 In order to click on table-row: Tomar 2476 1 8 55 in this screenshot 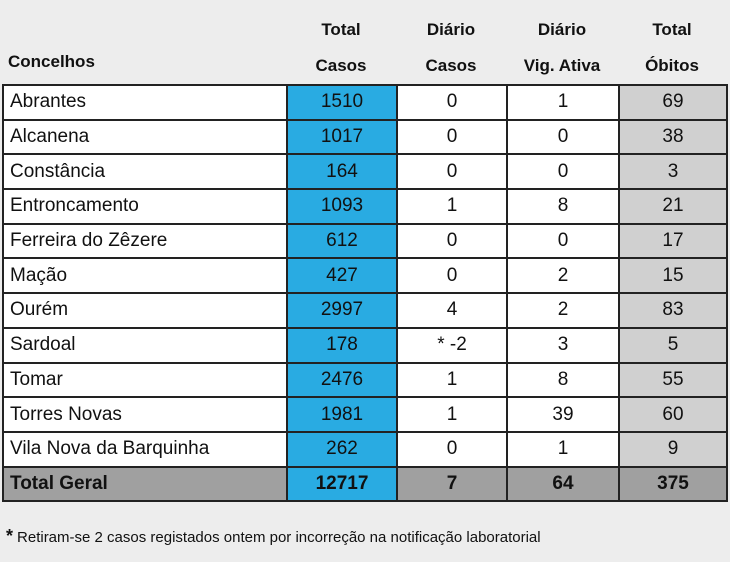, I will do `click(365, 380)`.